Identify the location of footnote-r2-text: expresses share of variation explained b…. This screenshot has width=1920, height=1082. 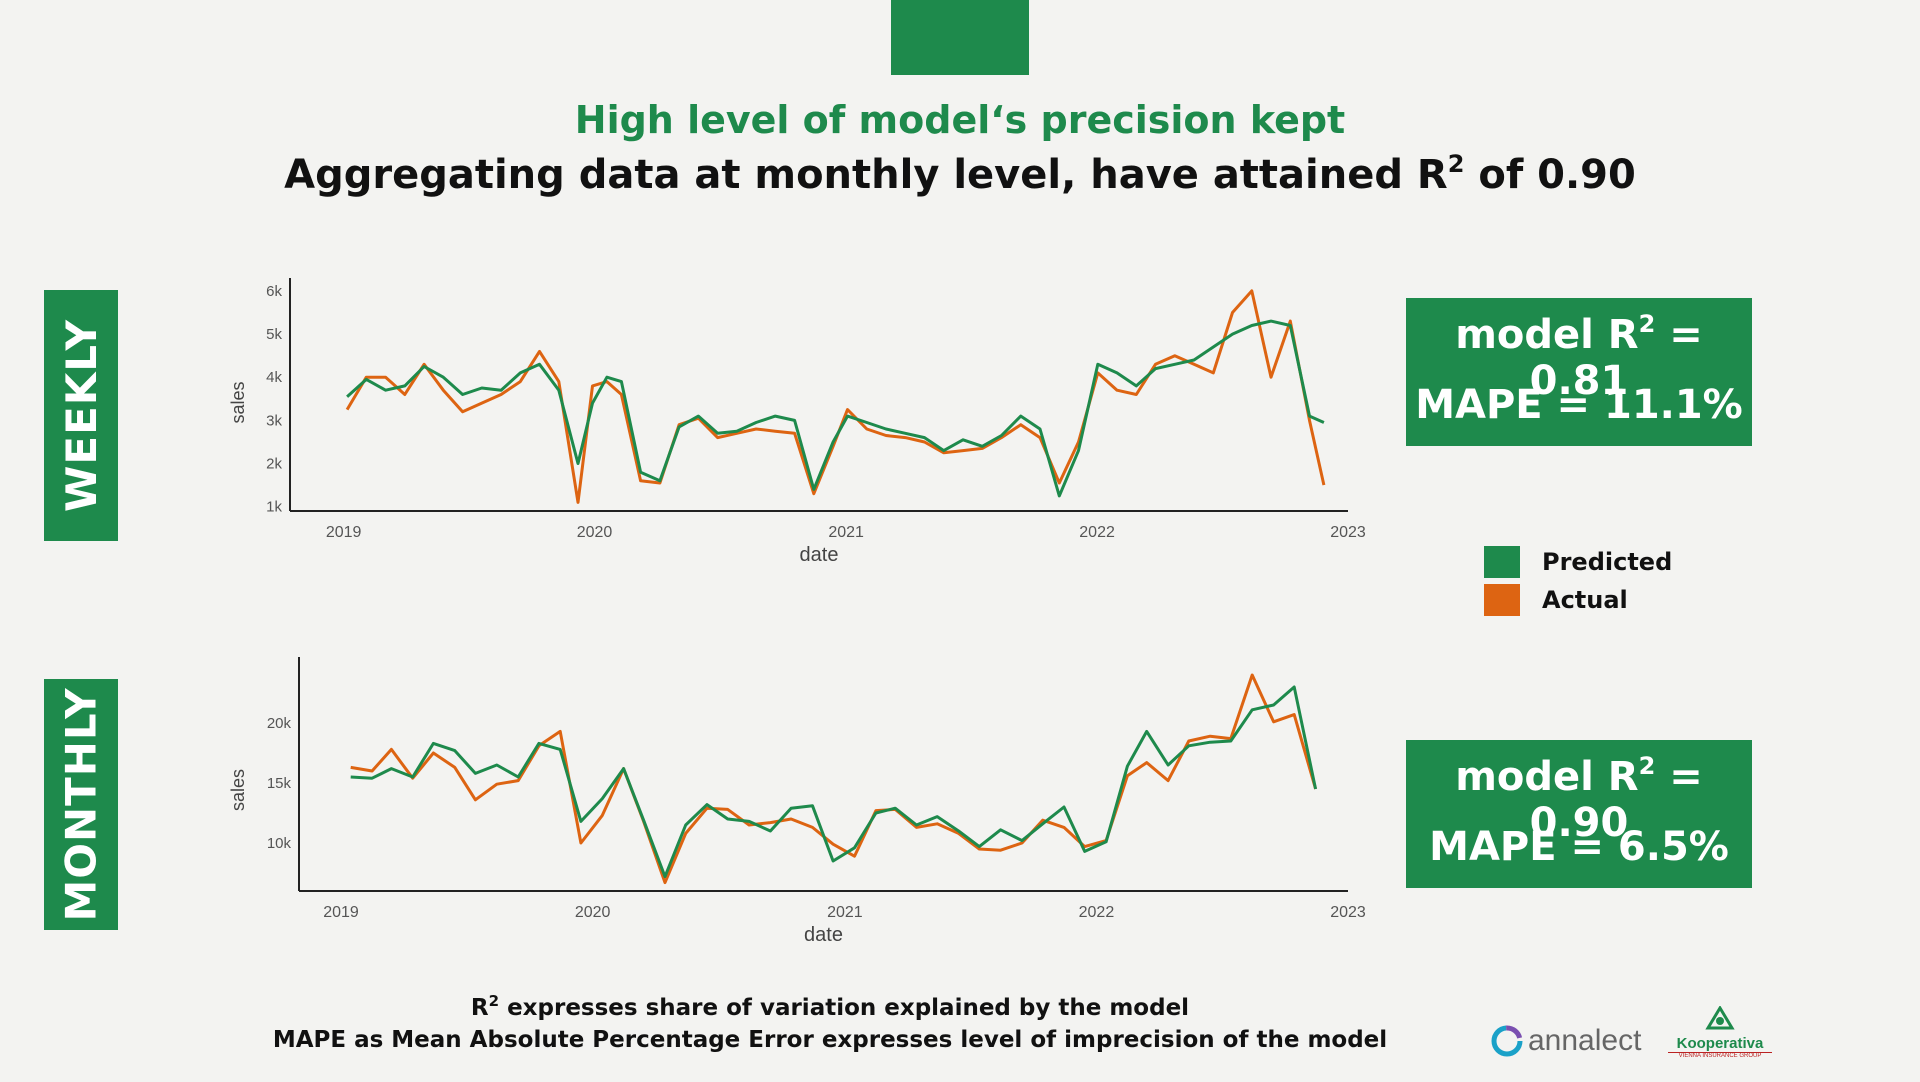
(844, 1008).